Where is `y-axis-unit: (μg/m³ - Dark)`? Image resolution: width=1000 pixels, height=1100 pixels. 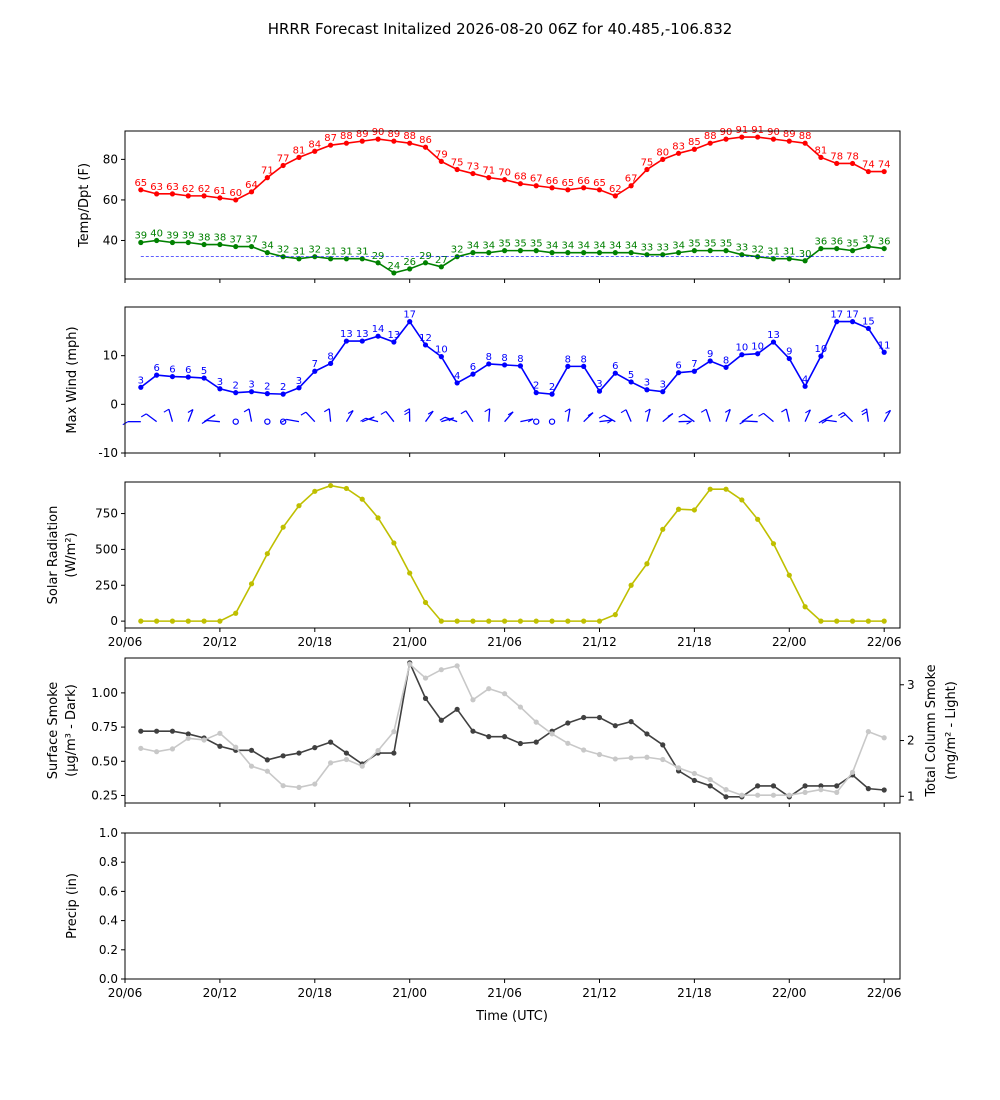
y-axis-unit: (μg/m³ - Dark) is located at coordinates (71, 730).